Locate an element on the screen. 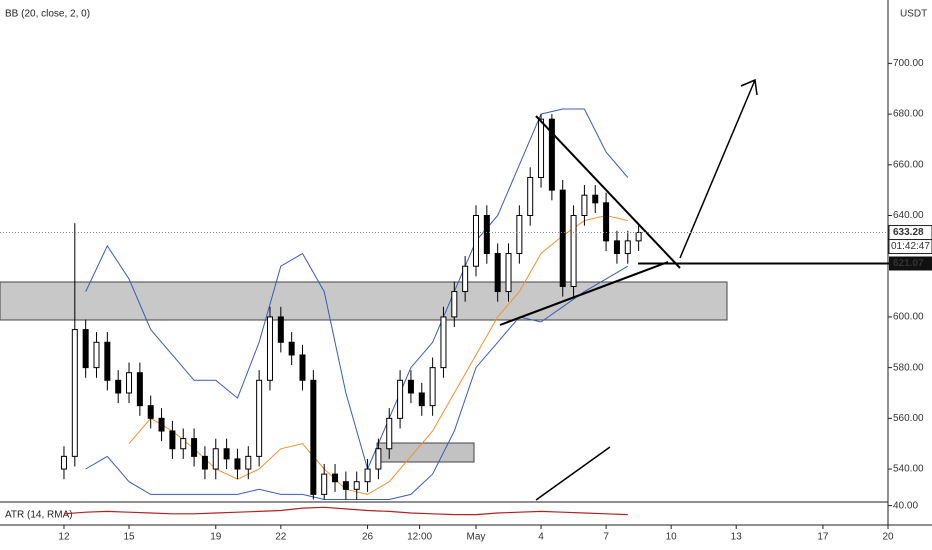 Image resolution: width=932 pixels, height=550 pixels. atr-label: ATR (14, RMA) is located at coordinates (39, 515).